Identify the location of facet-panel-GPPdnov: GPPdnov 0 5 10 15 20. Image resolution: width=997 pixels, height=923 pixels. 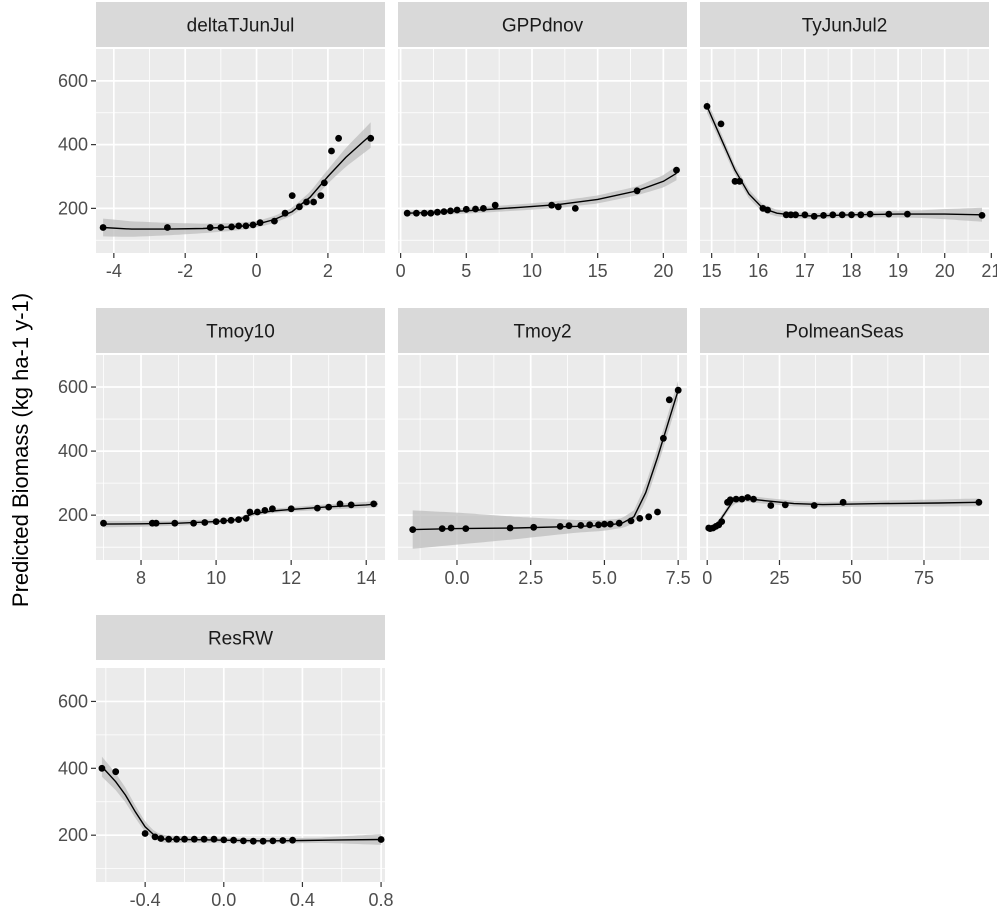
(541, 141).